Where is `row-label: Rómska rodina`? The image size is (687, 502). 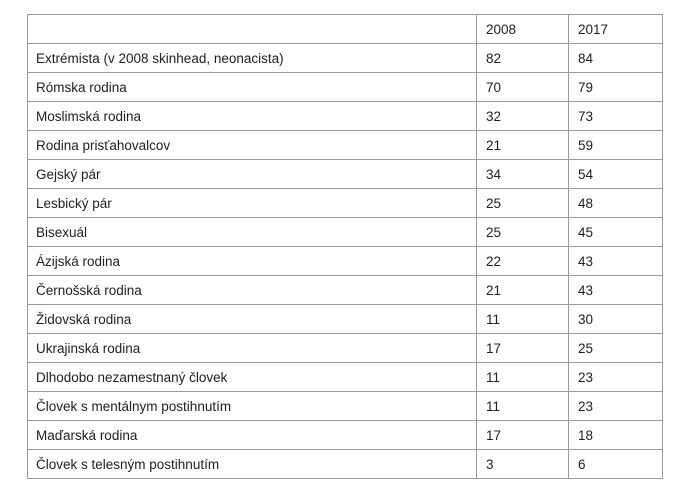 row-label: Rómska rodina is located at coordinates (252, 87).